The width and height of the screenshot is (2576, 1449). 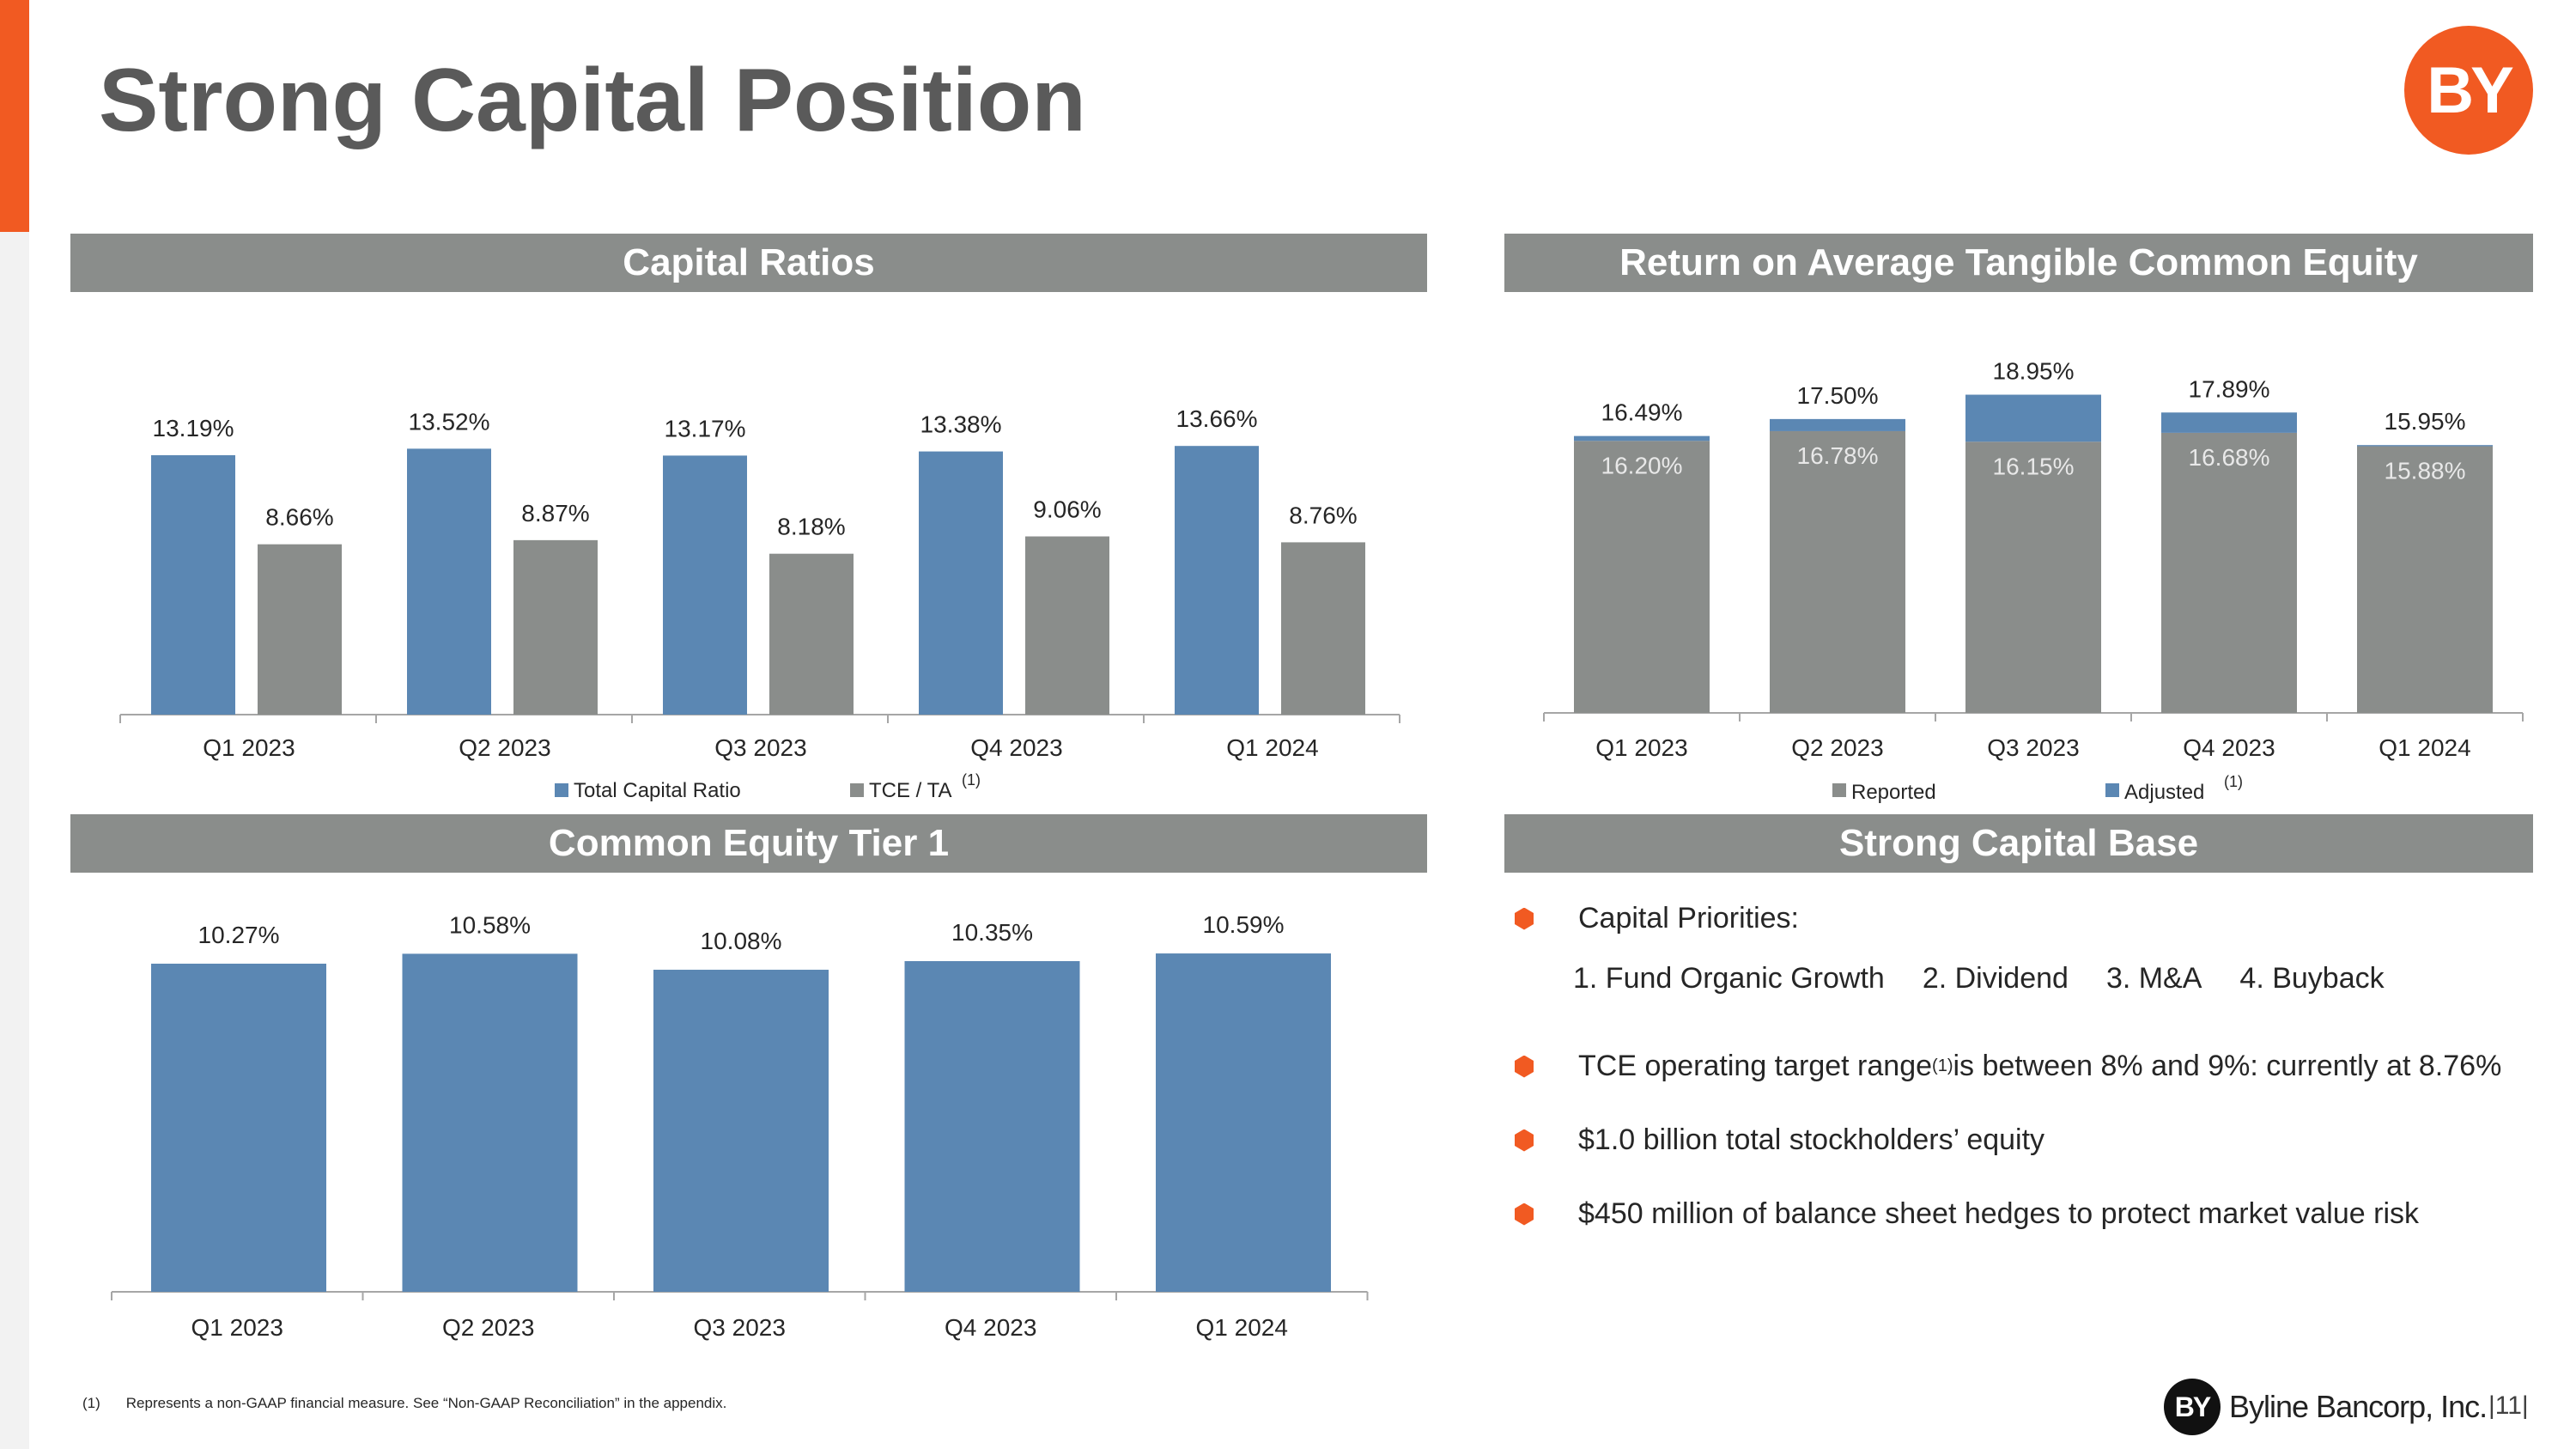 What do you see at coordinates (961, 424) in the screenshot?
I see `data-label: 13.38%` at bounding box center [961, 424].